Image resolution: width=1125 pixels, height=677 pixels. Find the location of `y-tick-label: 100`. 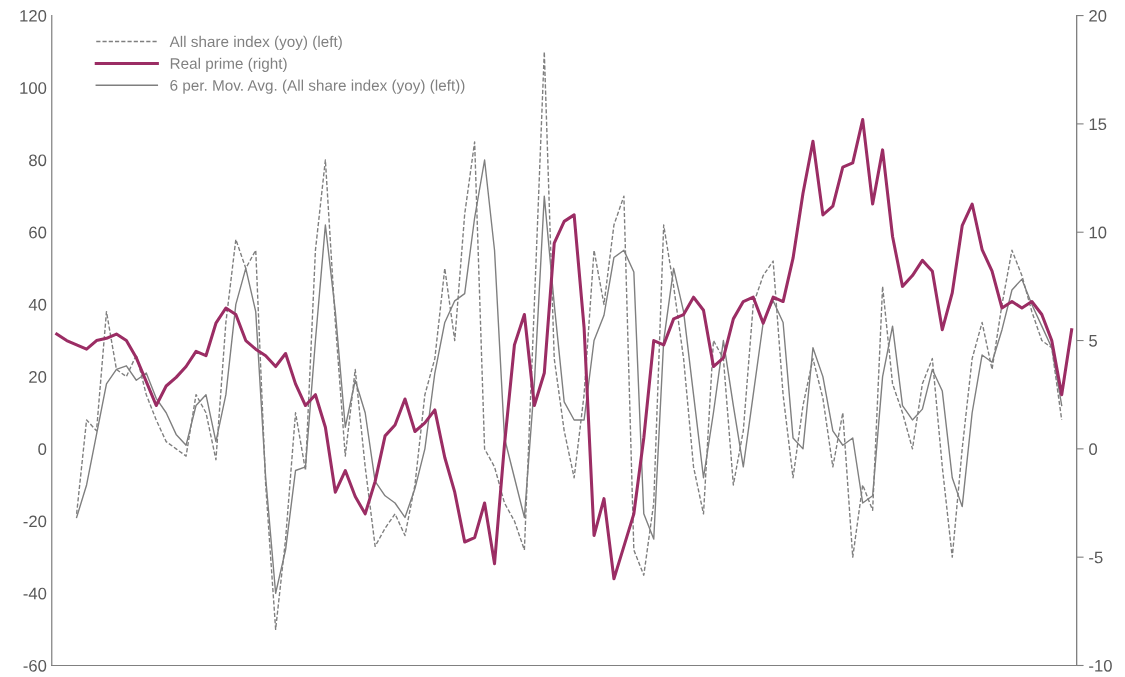

y-tick-label: 100 is located at coordinates (33, 88).